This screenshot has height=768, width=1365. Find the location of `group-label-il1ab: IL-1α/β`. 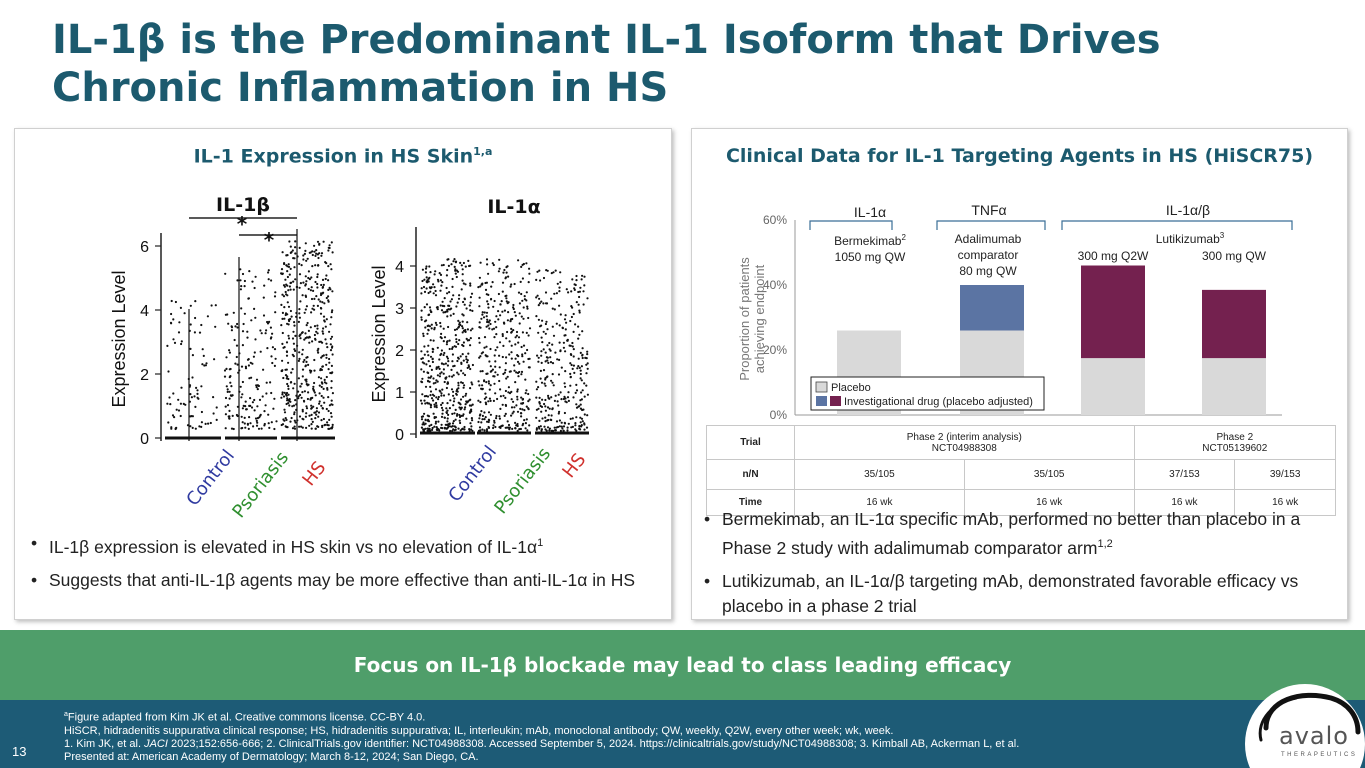

group-label-il1ab: IL-1α/β is located at coordinates (1188, 210).